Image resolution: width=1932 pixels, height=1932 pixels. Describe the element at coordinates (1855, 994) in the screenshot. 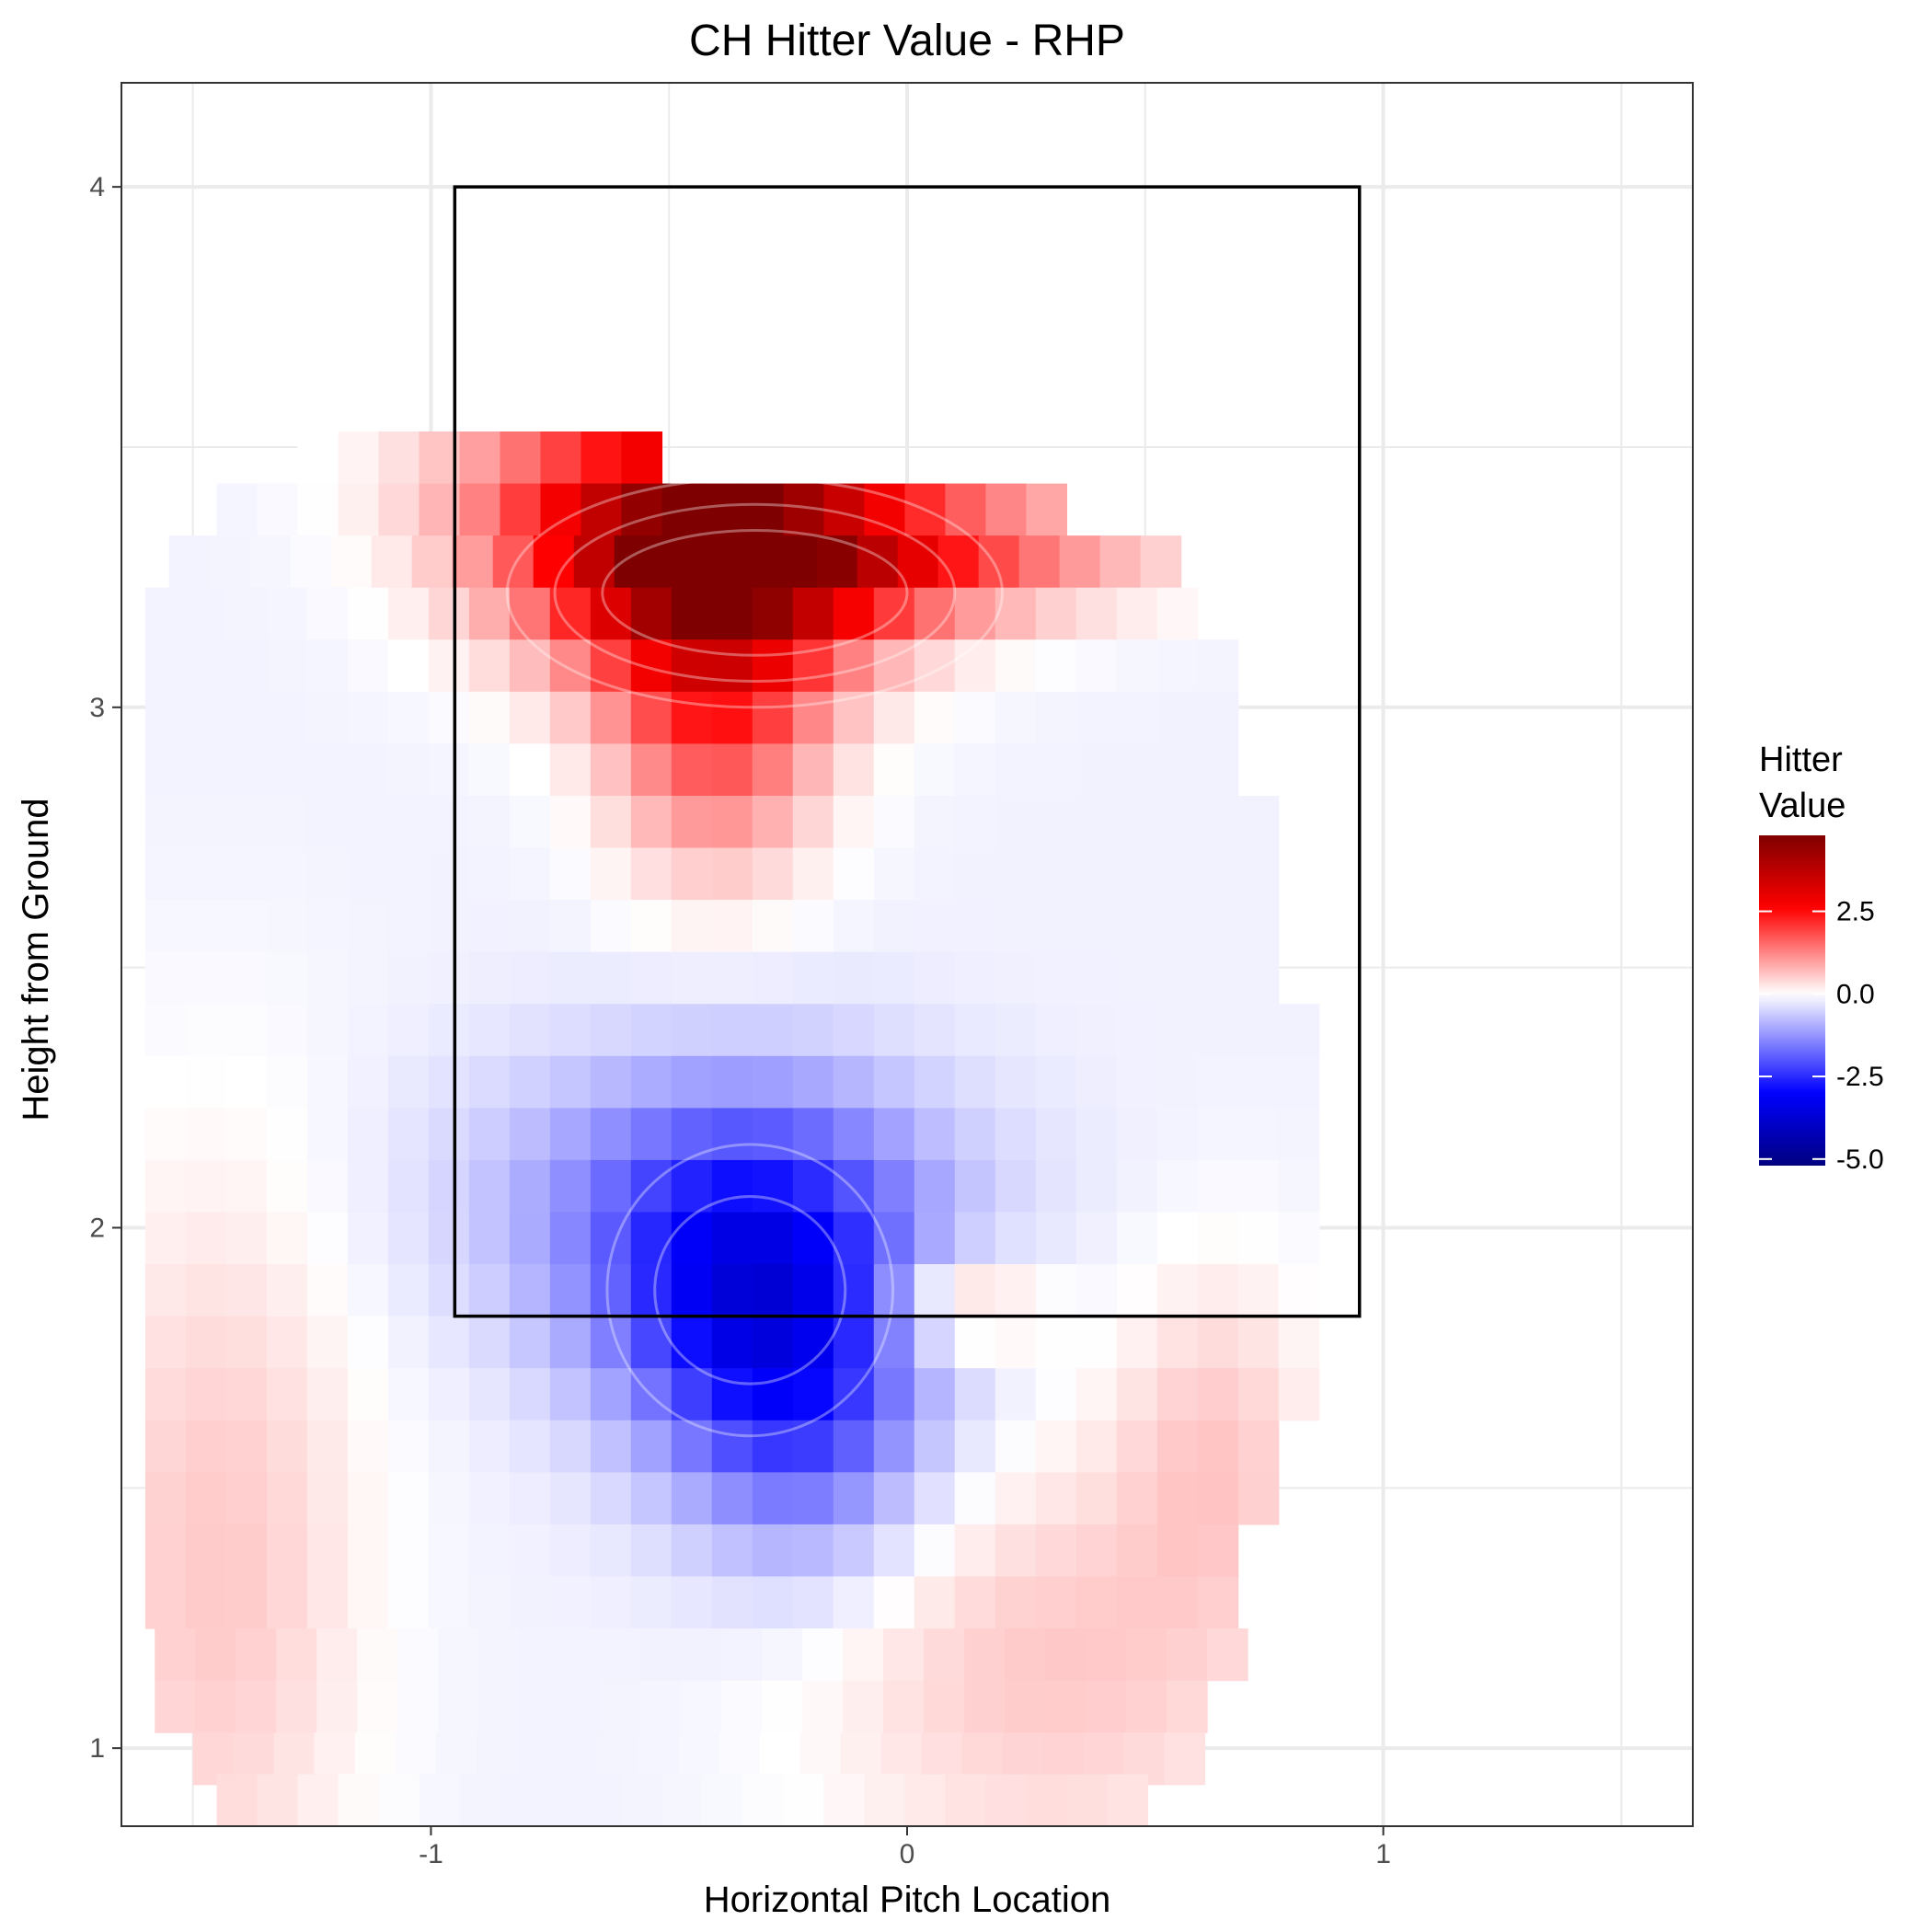

I see `legend-tick-label: 0.0` at that location.